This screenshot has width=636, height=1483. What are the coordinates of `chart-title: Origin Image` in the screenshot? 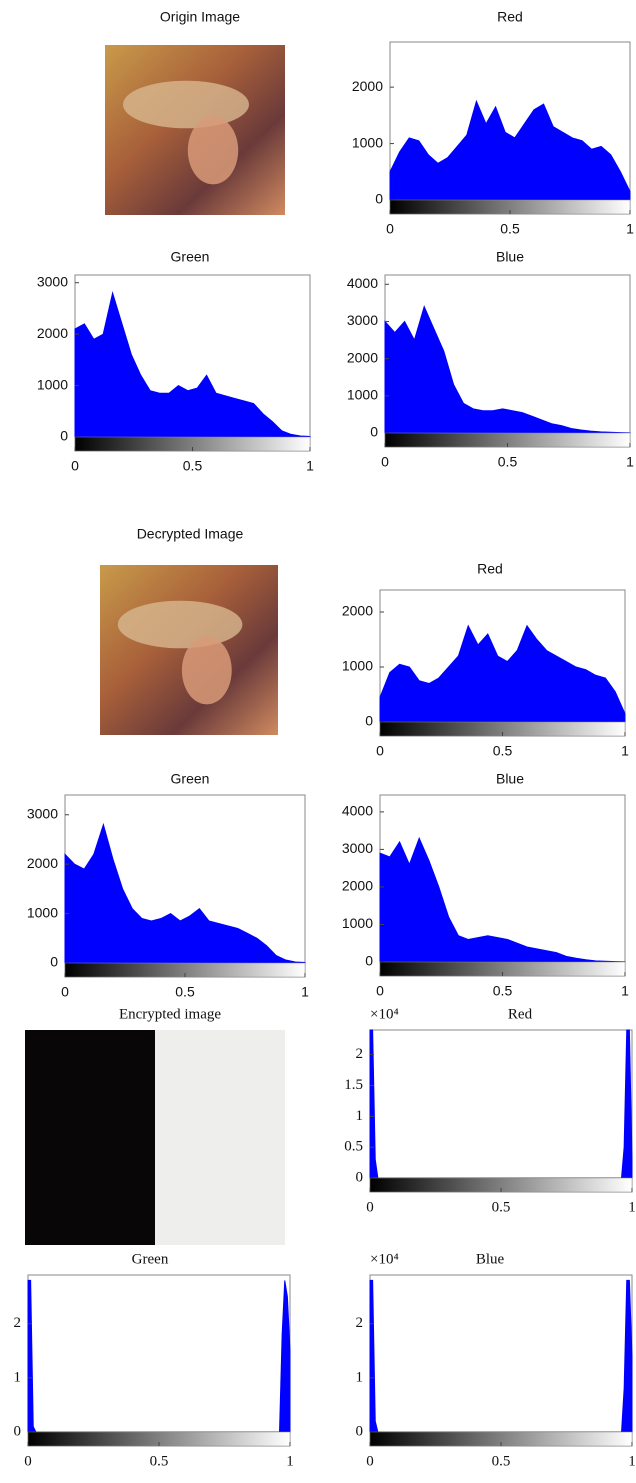 It's located at (200, 17).